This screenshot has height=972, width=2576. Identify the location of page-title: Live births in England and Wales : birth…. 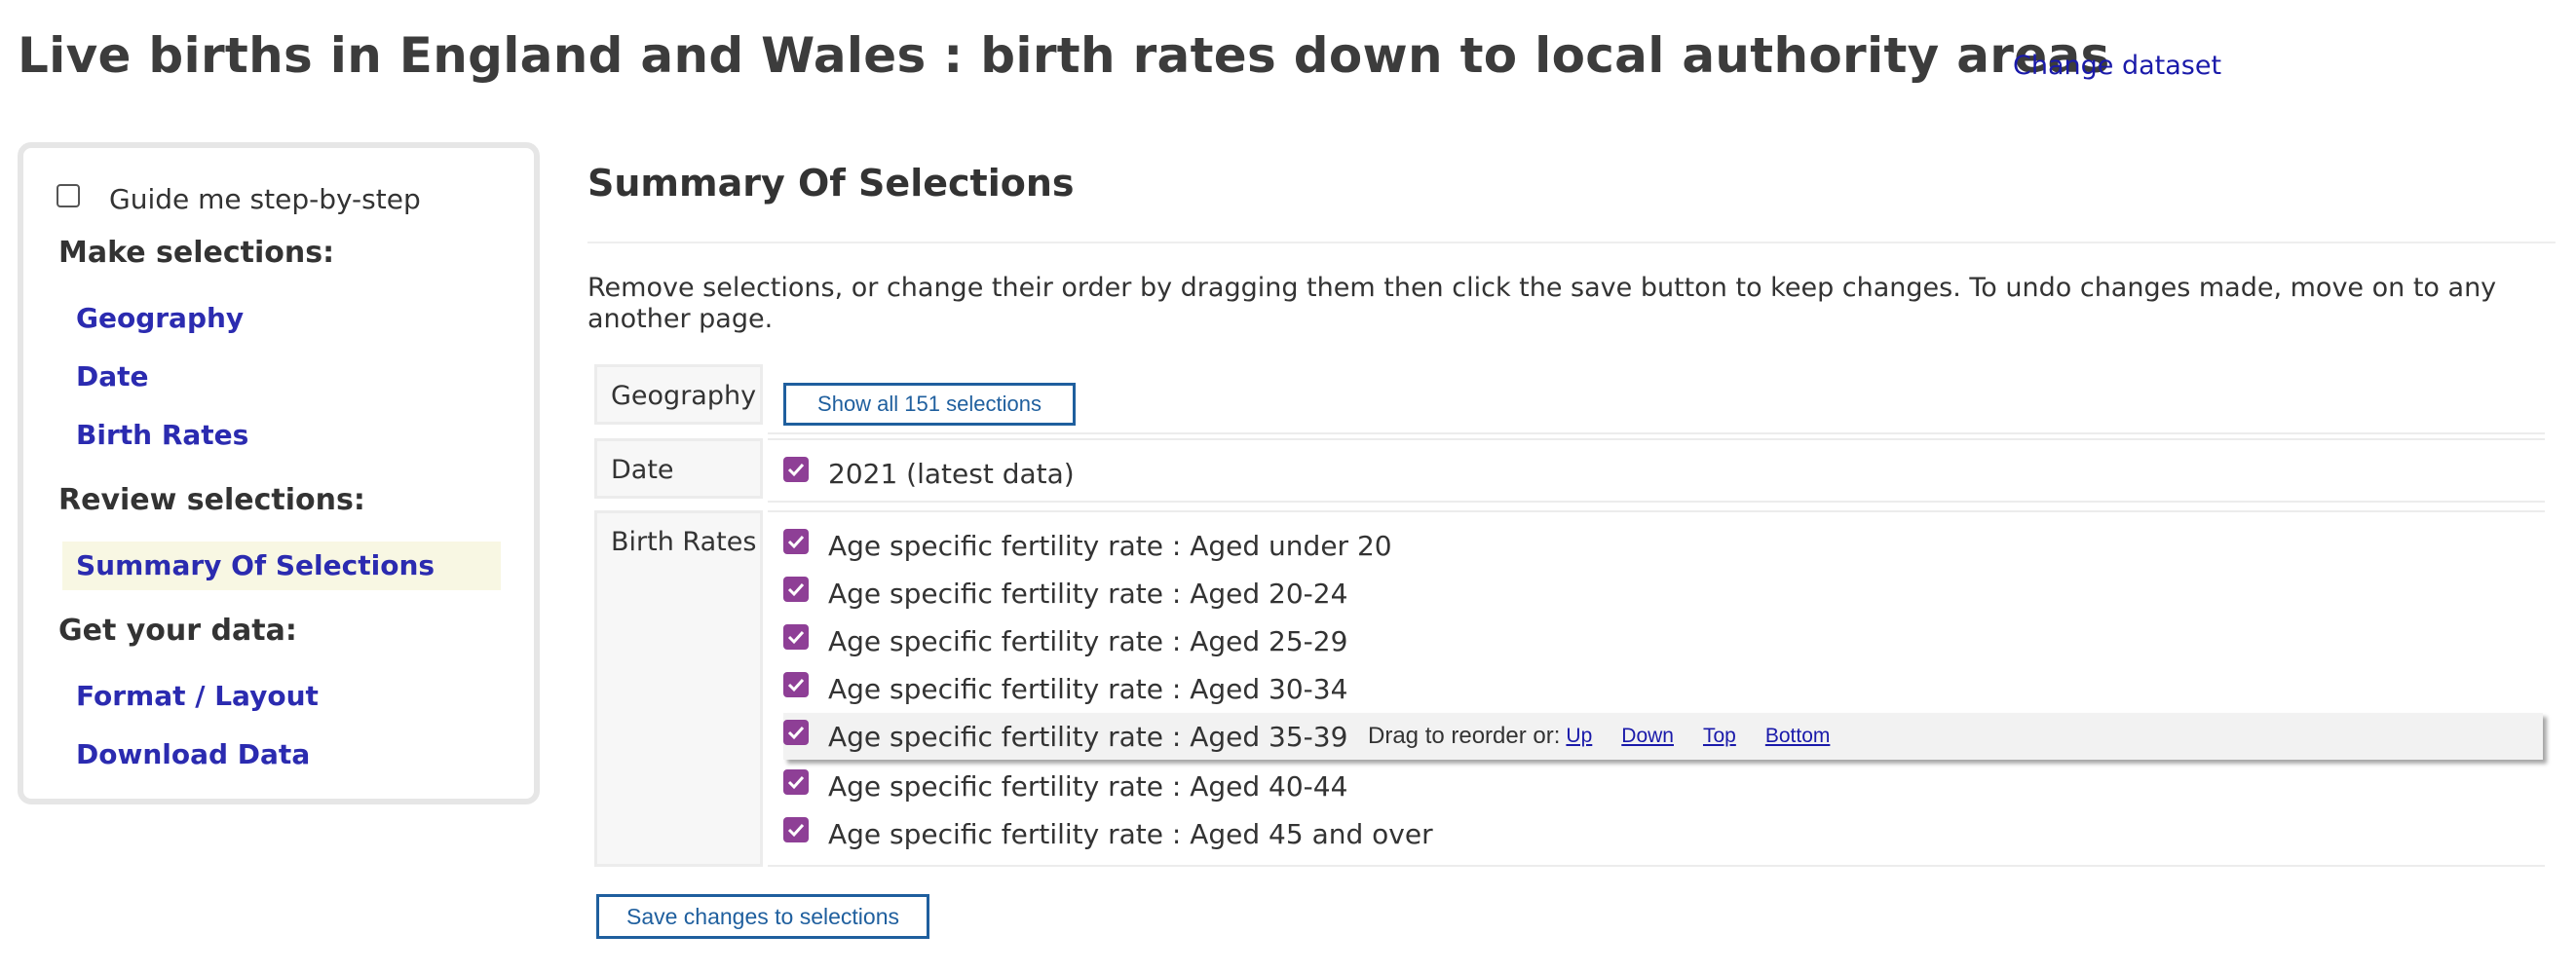
(1064, 55).